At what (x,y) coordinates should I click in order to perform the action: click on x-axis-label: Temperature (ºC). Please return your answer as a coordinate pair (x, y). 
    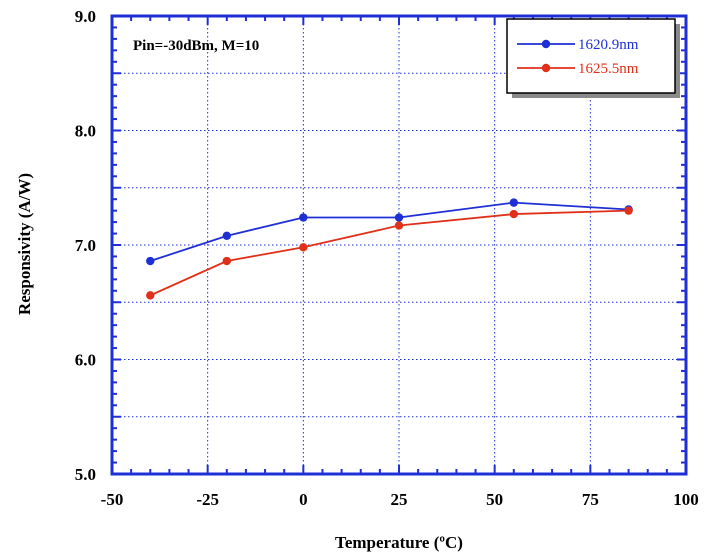
    Looking at the image, I should click on (399, 542).